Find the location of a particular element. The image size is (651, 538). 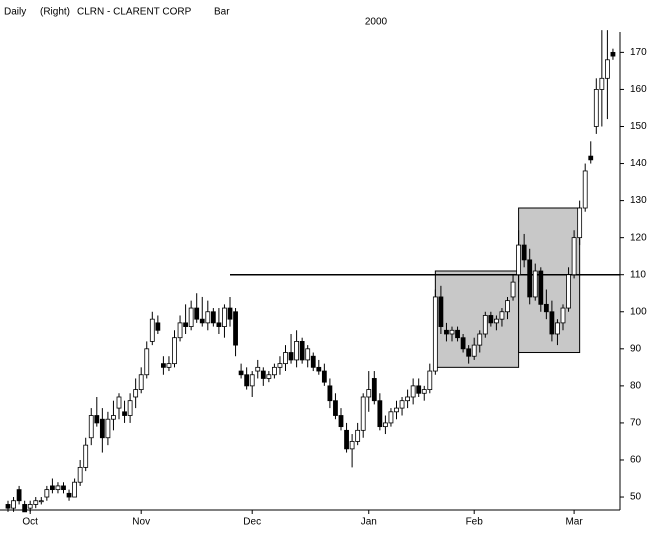

y-tick-label: 90 is located at coordinates (636, 348).